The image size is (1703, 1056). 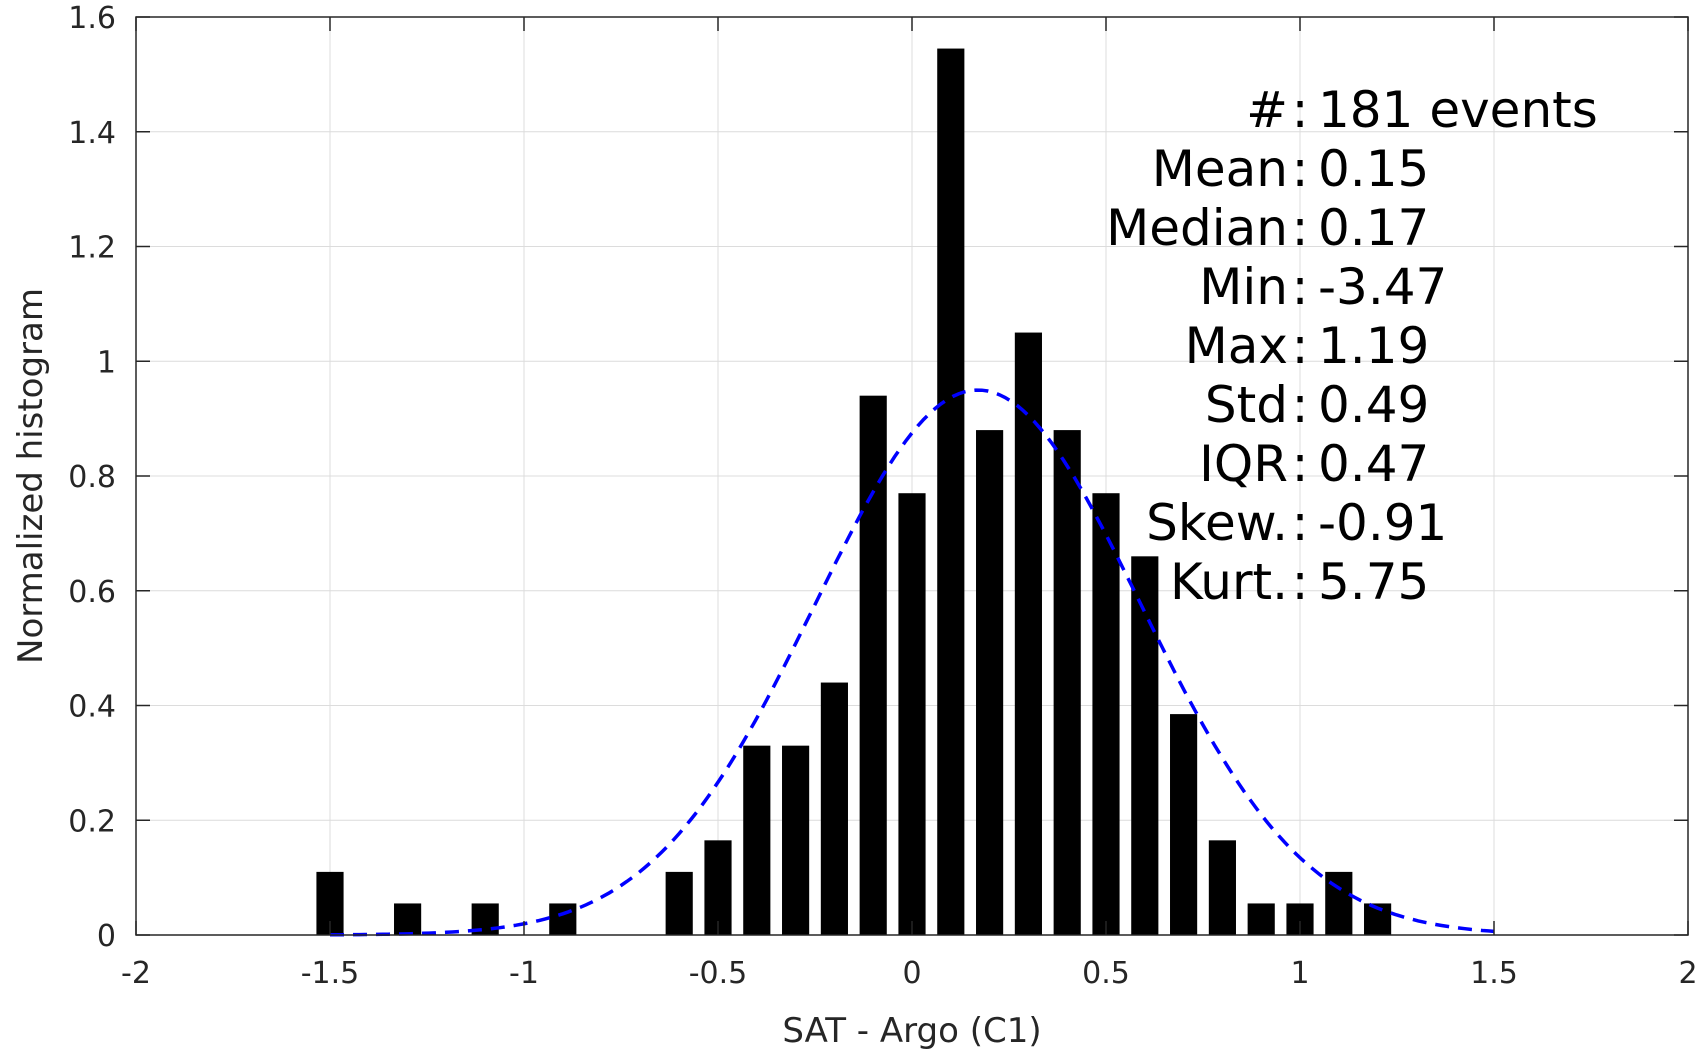 What do you see at coordinates (1373, 464) in the screenshot?
I see `stat-value-6: 0.47` at bounding box center [1373, 464].